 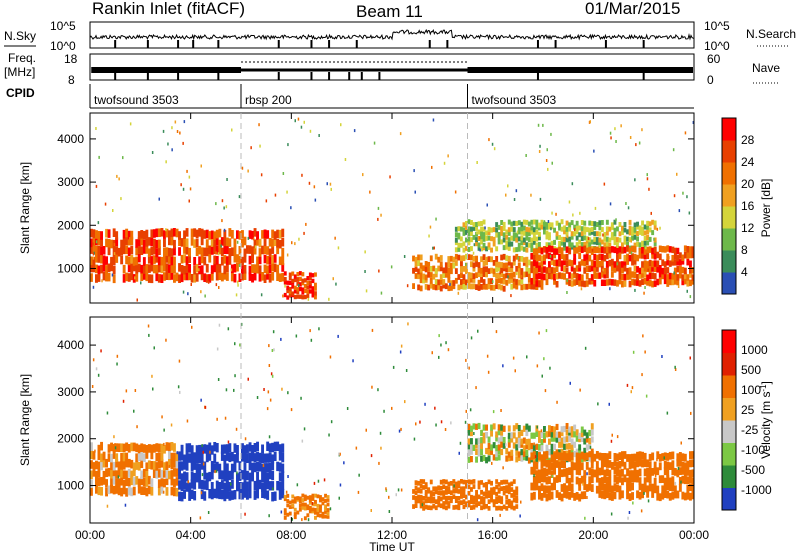 What do you see at coordinates (748, 206) in the screenshot?
I see `colorbar-tick-label: 16` at bounding box center [748, 206].